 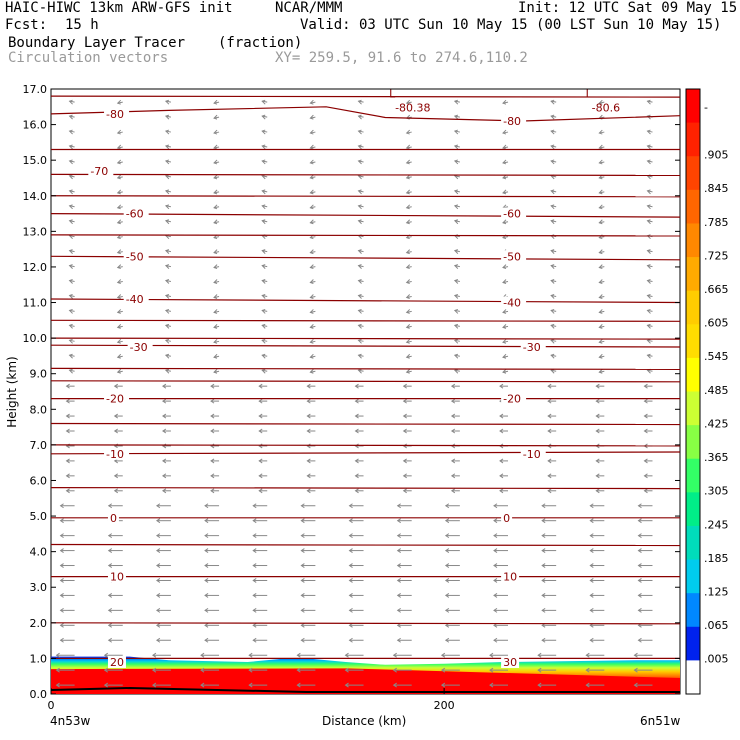 What do you see at coordinates (512, 399) in the screenshot?
I see `contour-label: -20` at bounding box center [512, 399].